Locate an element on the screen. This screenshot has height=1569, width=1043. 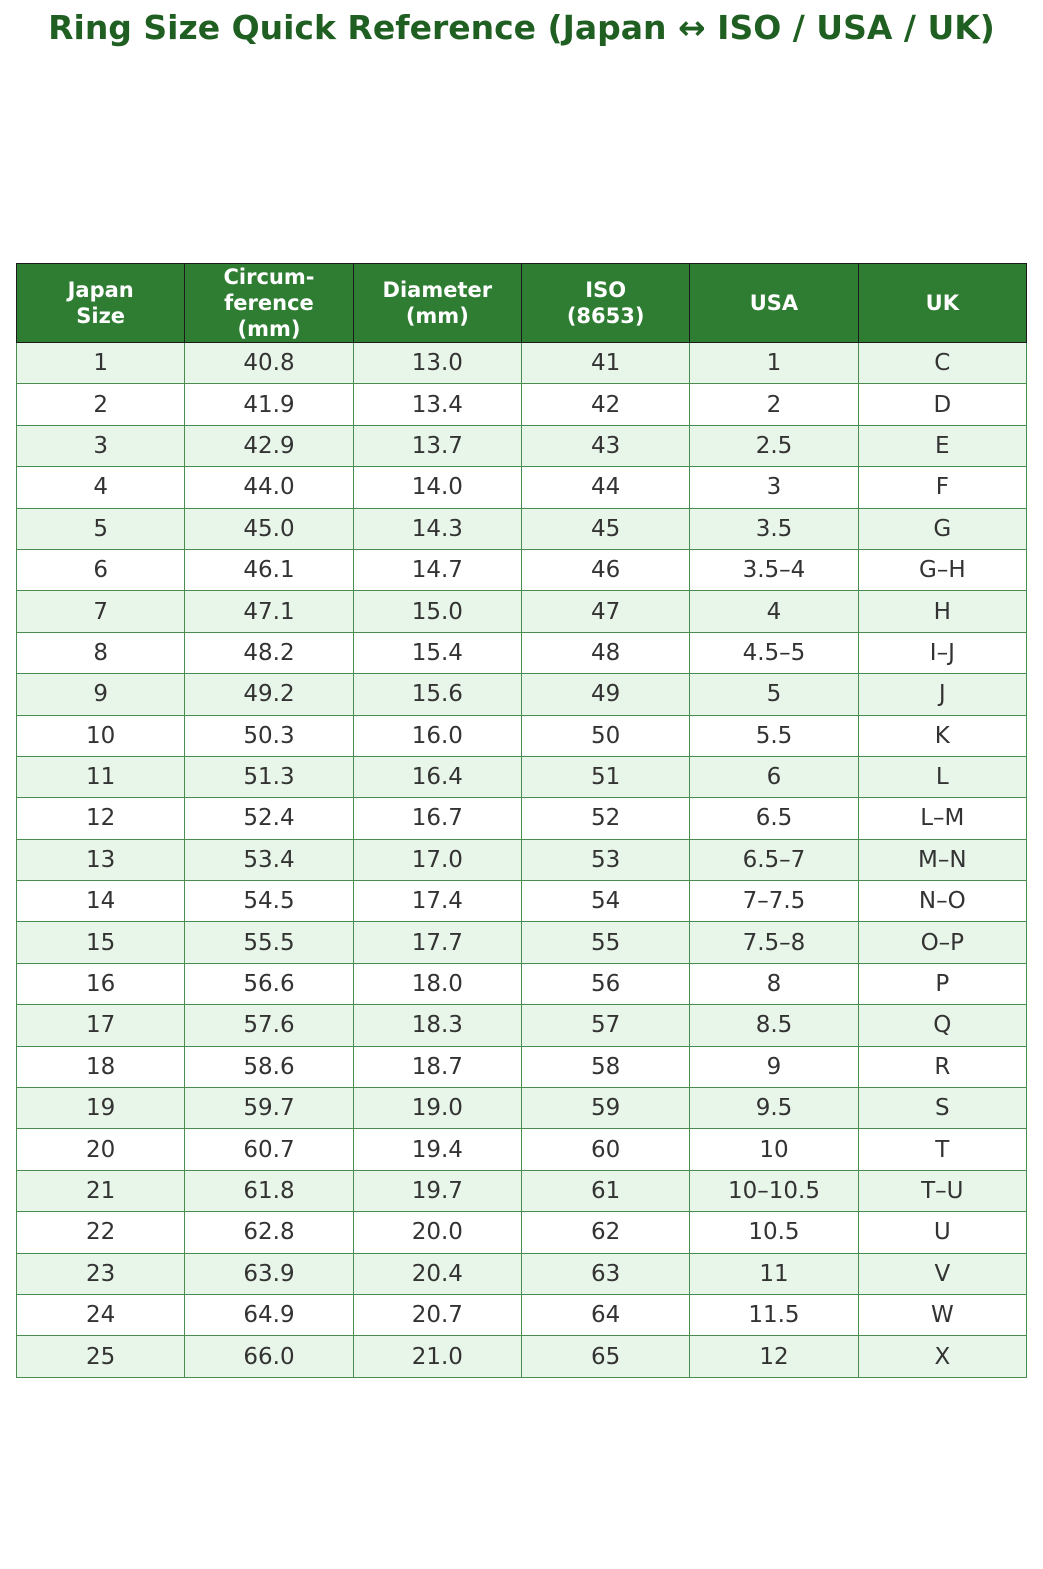
table-cell: 18.3 is located at coordinates (437, 1025).